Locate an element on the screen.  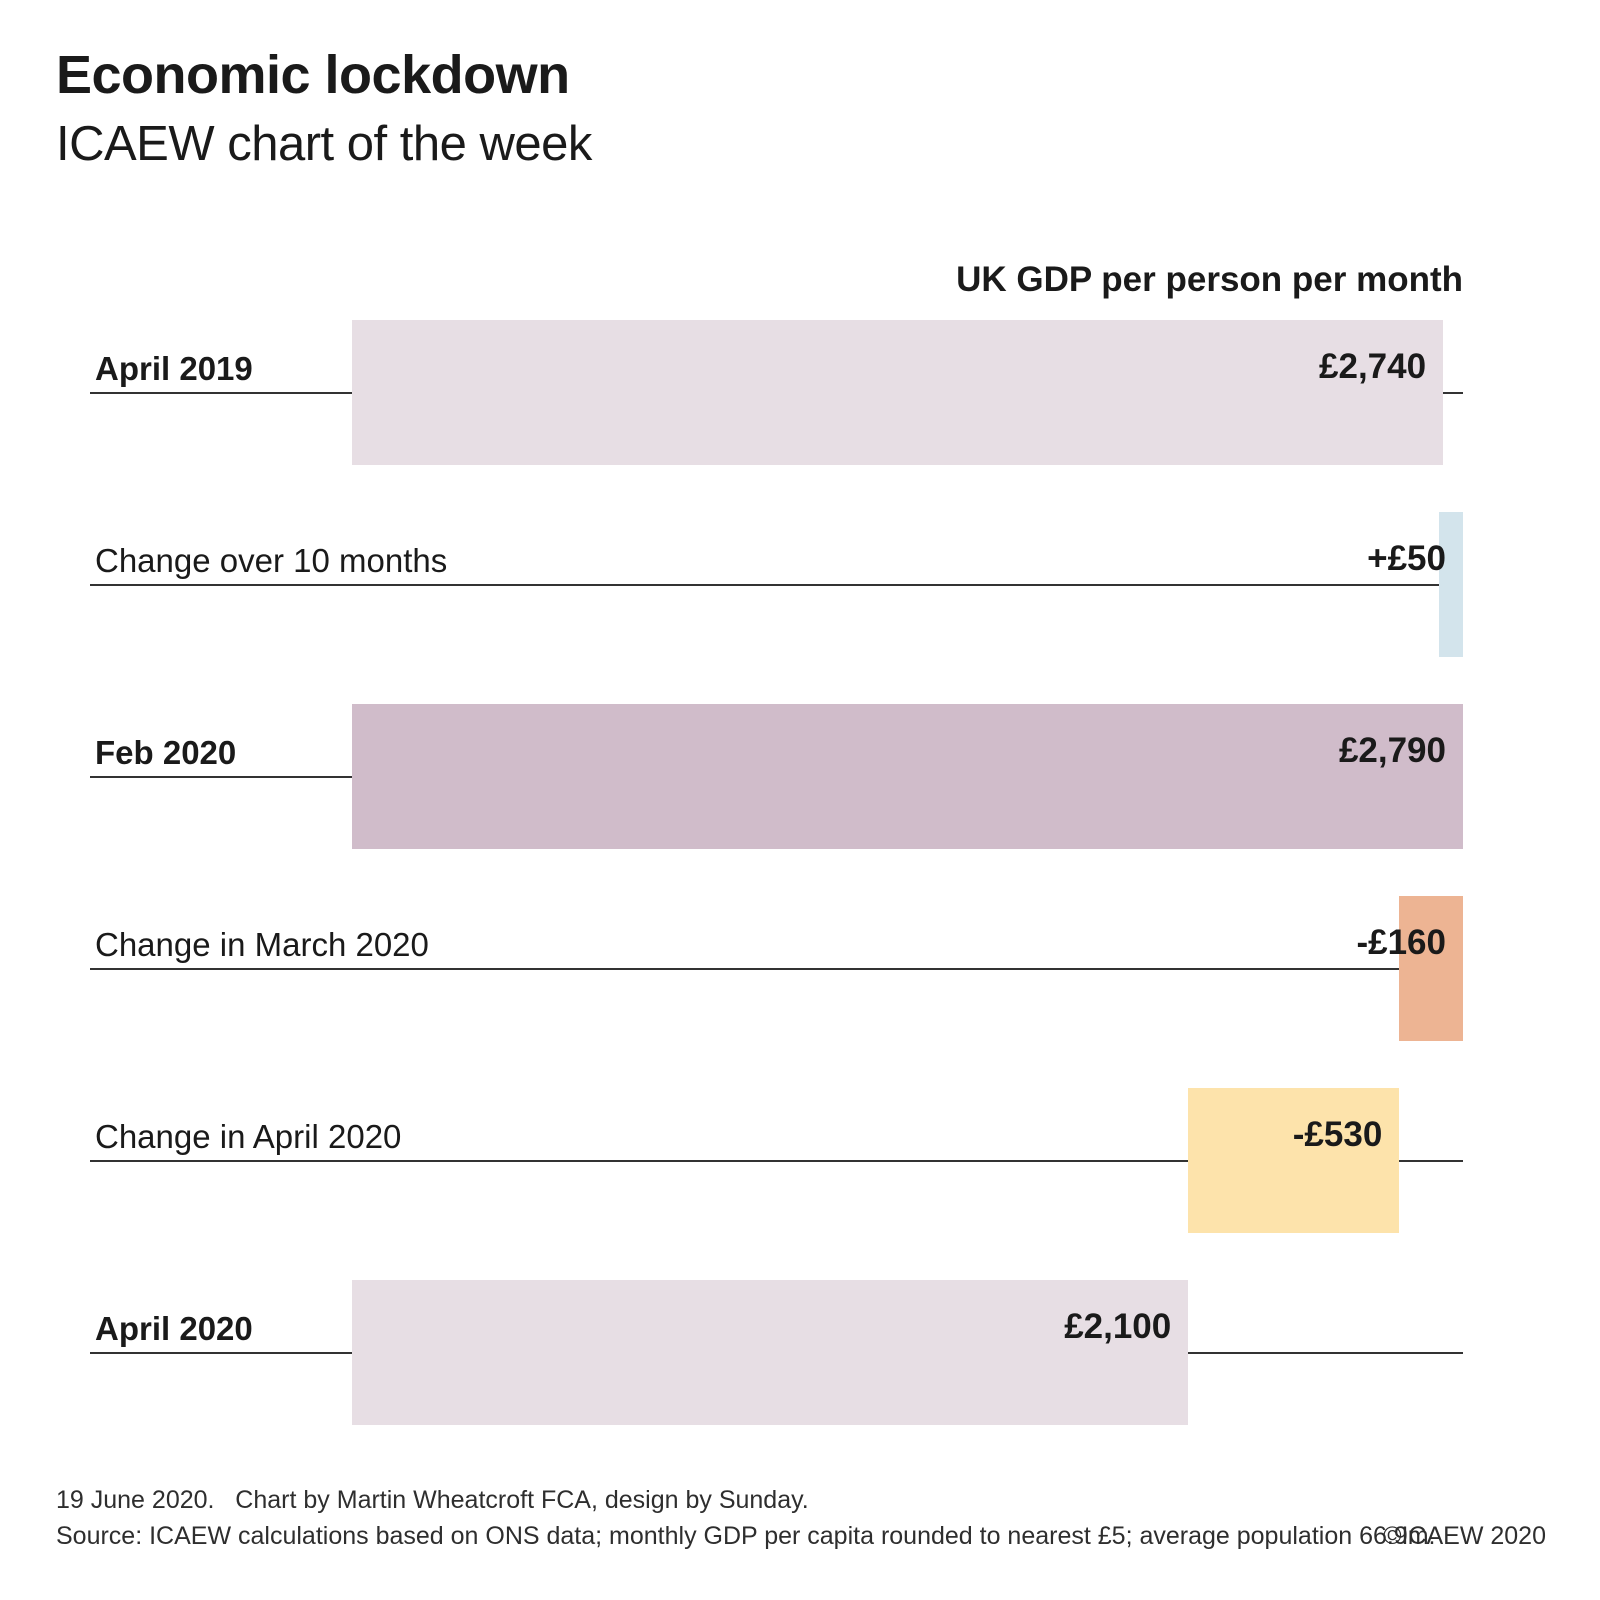
row-value-change-over-10-months: +£50 is located at coordinates (1406, 558).